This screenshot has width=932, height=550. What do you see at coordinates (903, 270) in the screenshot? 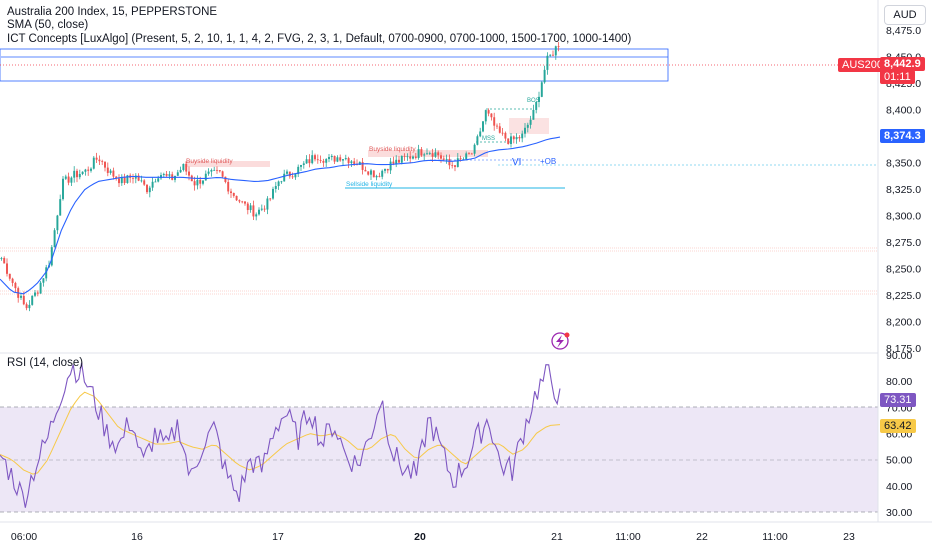
I see `price-tick-label: 8,250.0` at bounding box center [903, 270].